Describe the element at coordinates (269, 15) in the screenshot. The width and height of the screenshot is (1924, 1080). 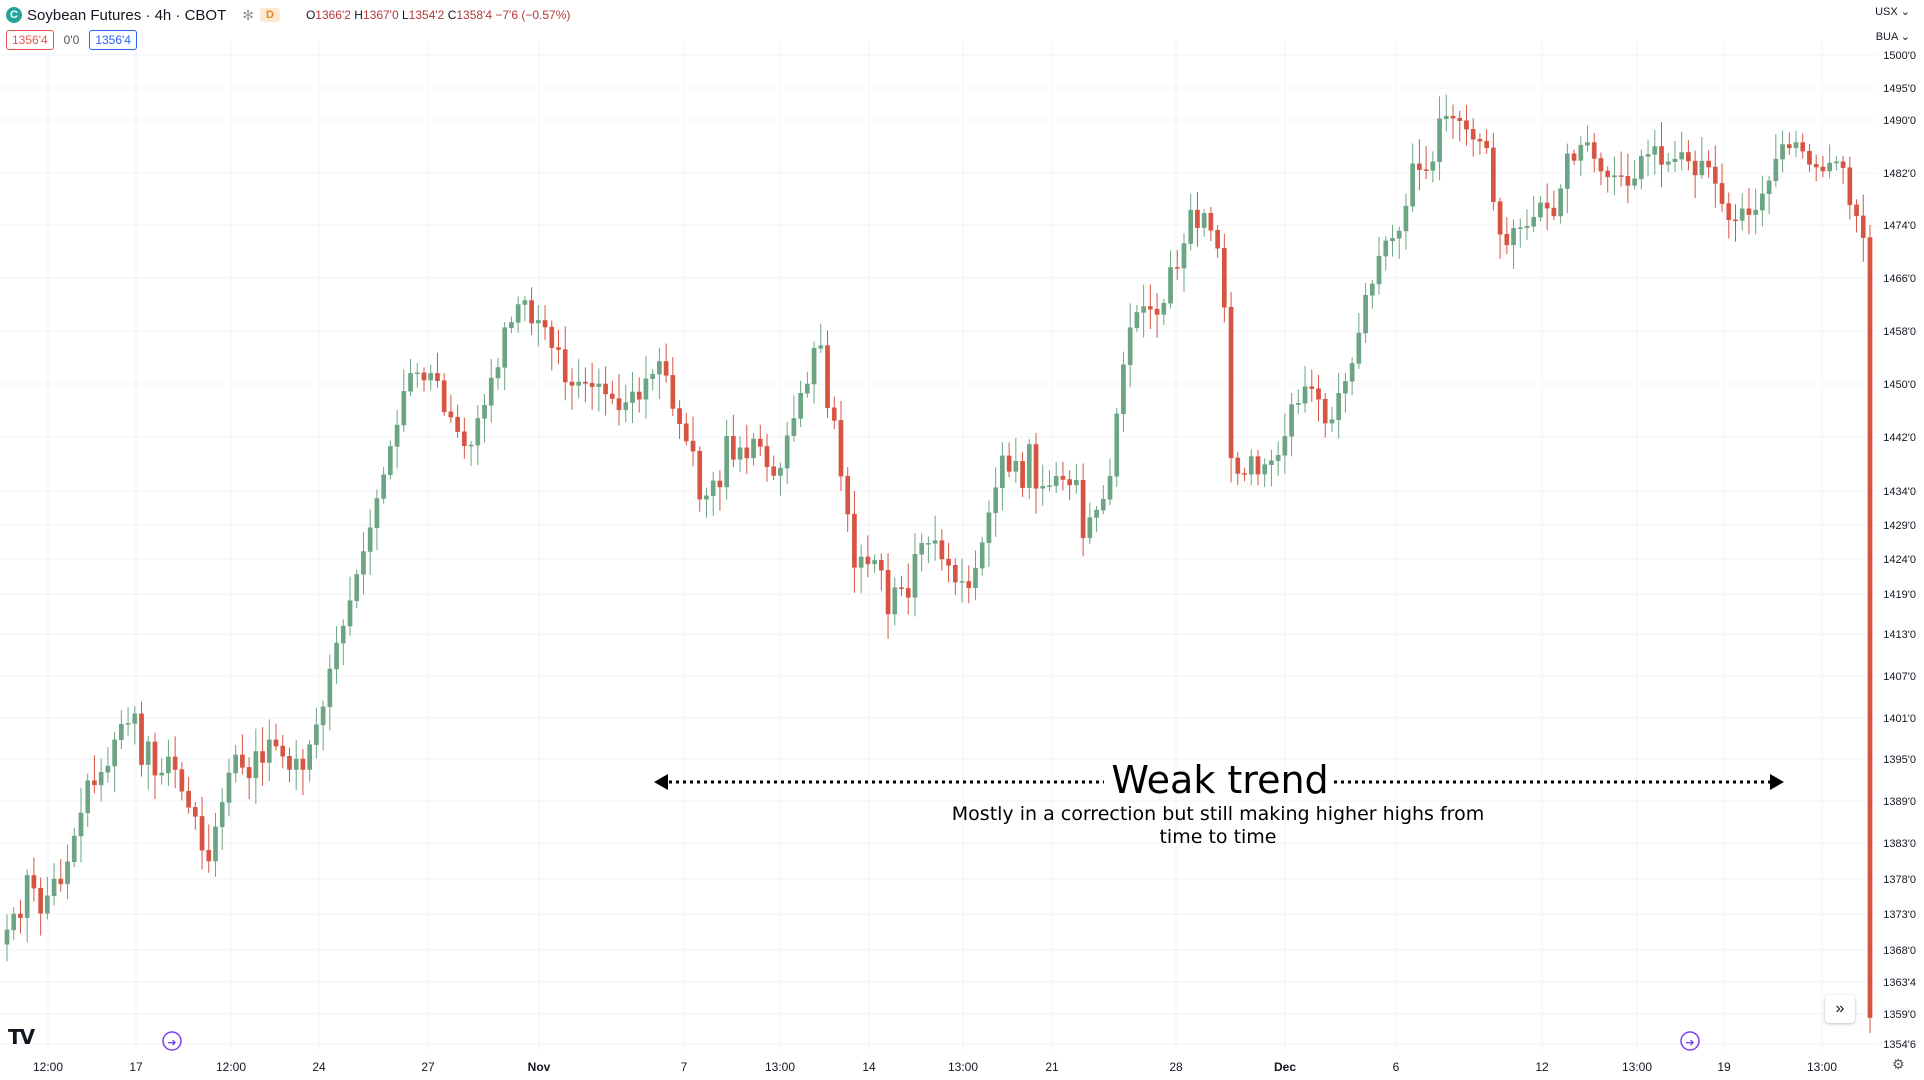
I see `delay-badge: D` at that location.